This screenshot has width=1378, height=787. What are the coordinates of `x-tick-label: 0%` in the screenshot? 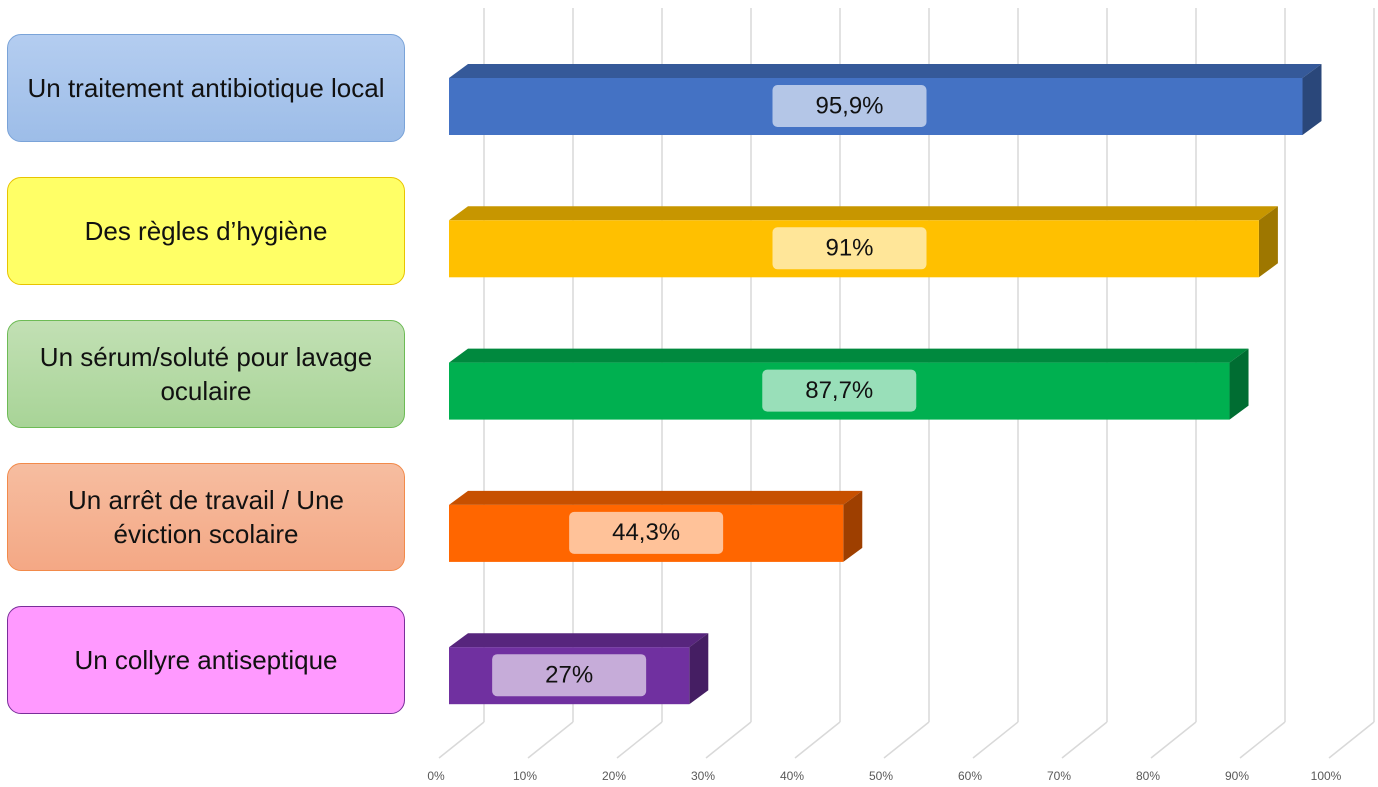 It's located at (436, 776).